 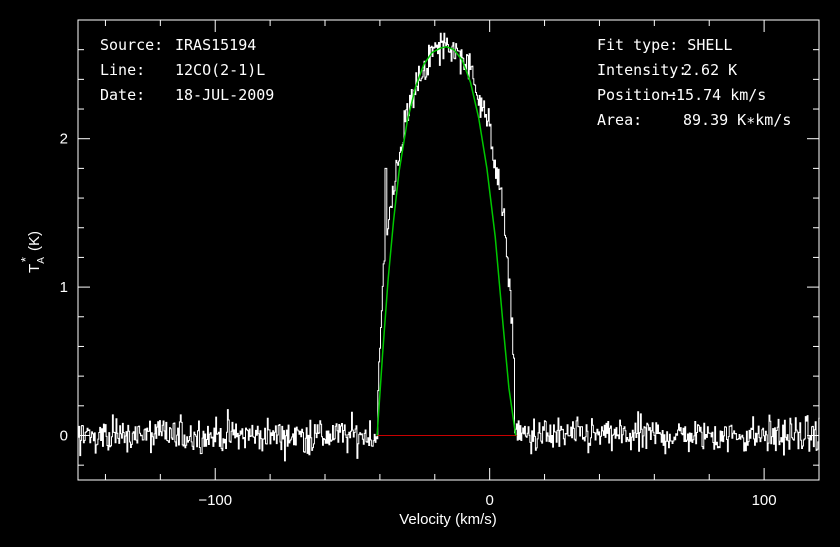 What do you see at coordinates (710, 70) in the screenshot?
I see `intensity-value: 2.62 K` at bounding box center [710, 70].